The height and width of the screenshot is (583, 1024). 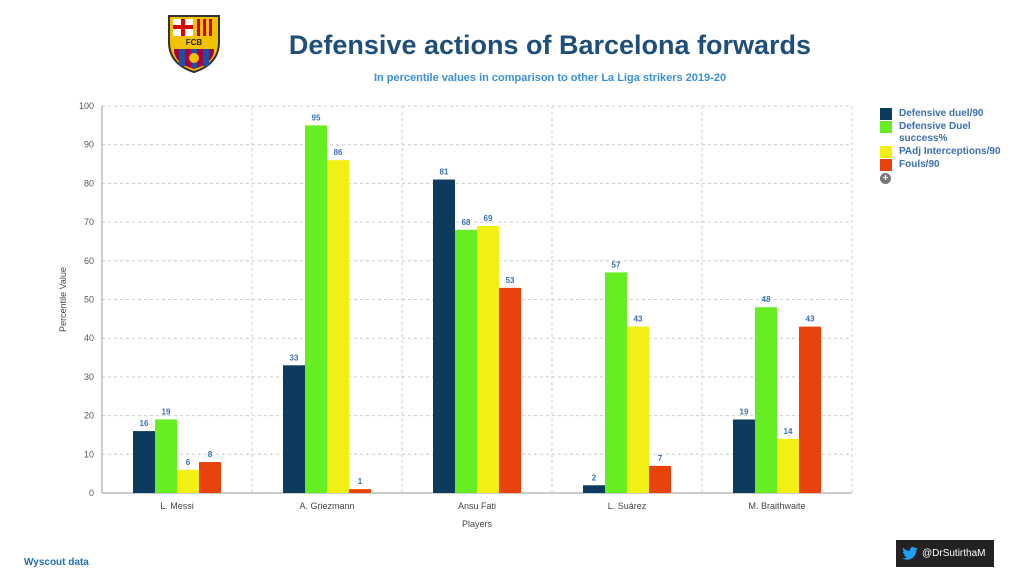 What do you see at coordinates (466, 222) in the screenshot?
I see `data-label: 68` at bounding box center [466, 222].